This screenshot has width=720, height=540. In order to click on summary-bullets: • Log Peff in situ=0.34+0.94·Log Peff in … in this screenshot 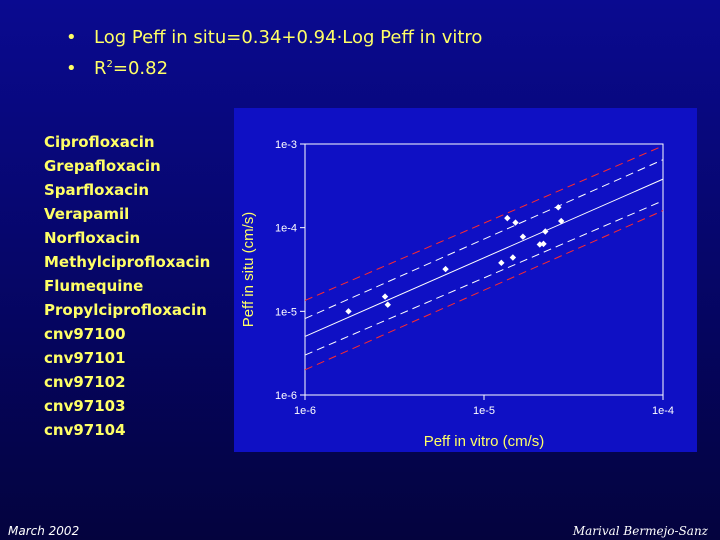, I will do `click(274, 53)`.